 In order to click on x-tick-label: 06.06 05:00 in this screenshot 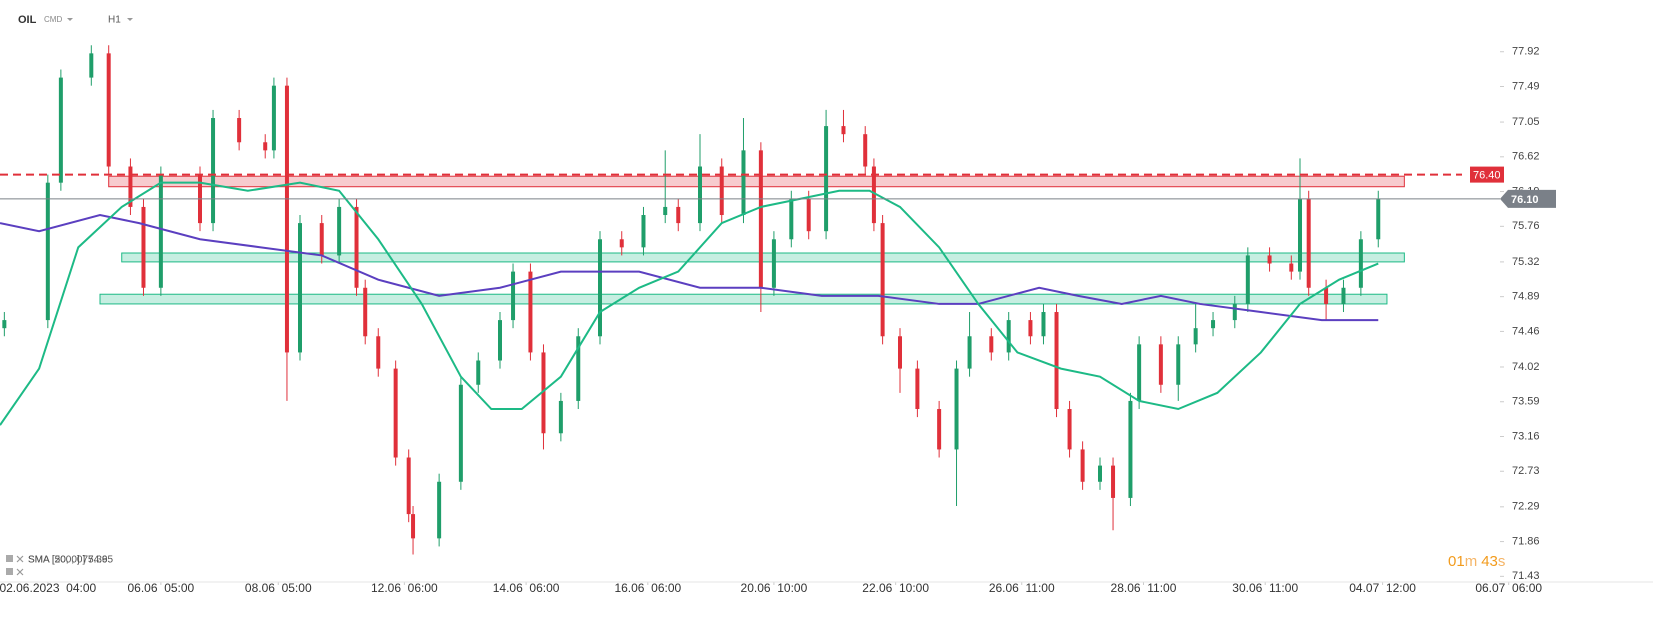, I will do `click(161, 588)`.